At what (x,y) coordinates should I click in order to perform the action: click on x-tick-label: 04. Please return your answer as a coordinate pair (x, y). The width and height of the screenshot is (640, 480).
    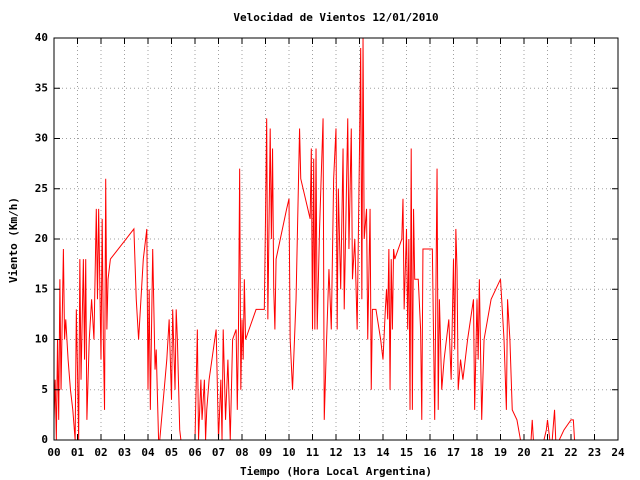
    Looking at the image, I should click on (148, 452).